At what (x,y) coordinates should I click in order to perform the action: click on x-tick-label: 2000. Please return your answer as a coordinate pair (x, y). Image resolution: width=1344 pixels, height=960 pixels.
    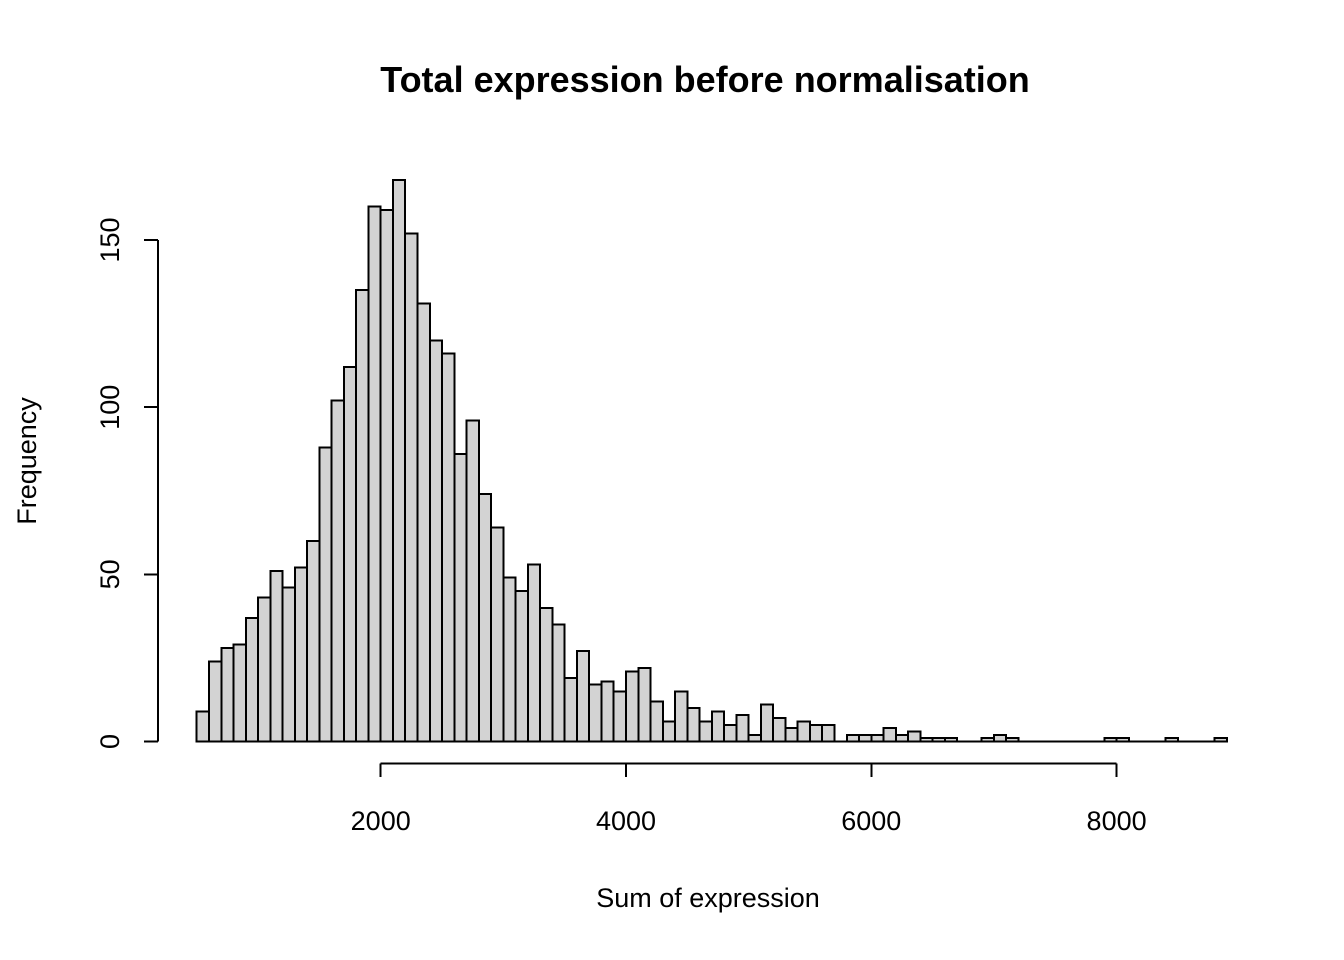
    Looking at the image, I should click on (381, 821).